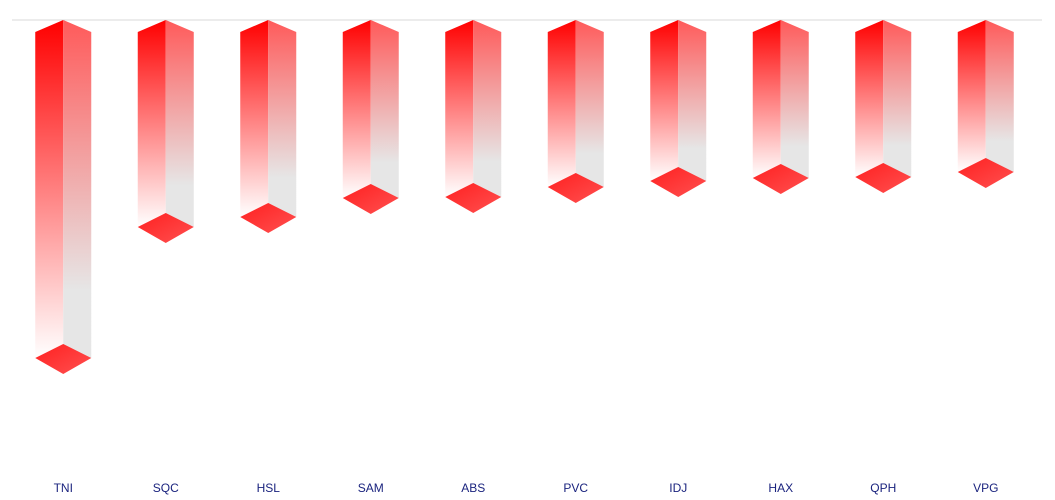  What do you see at coordinates (678, 488) in the screenshot?
I see `x-tick-label: IDJ` at bounding box center [678, 488].